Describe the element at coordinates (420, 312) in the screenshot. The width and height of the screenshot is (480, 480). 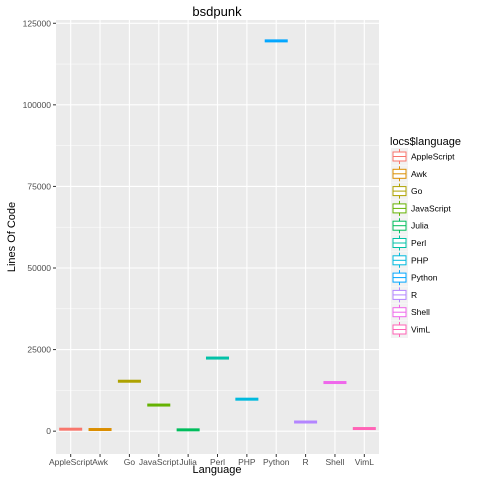
I see `legend-label: Shell` at that location.